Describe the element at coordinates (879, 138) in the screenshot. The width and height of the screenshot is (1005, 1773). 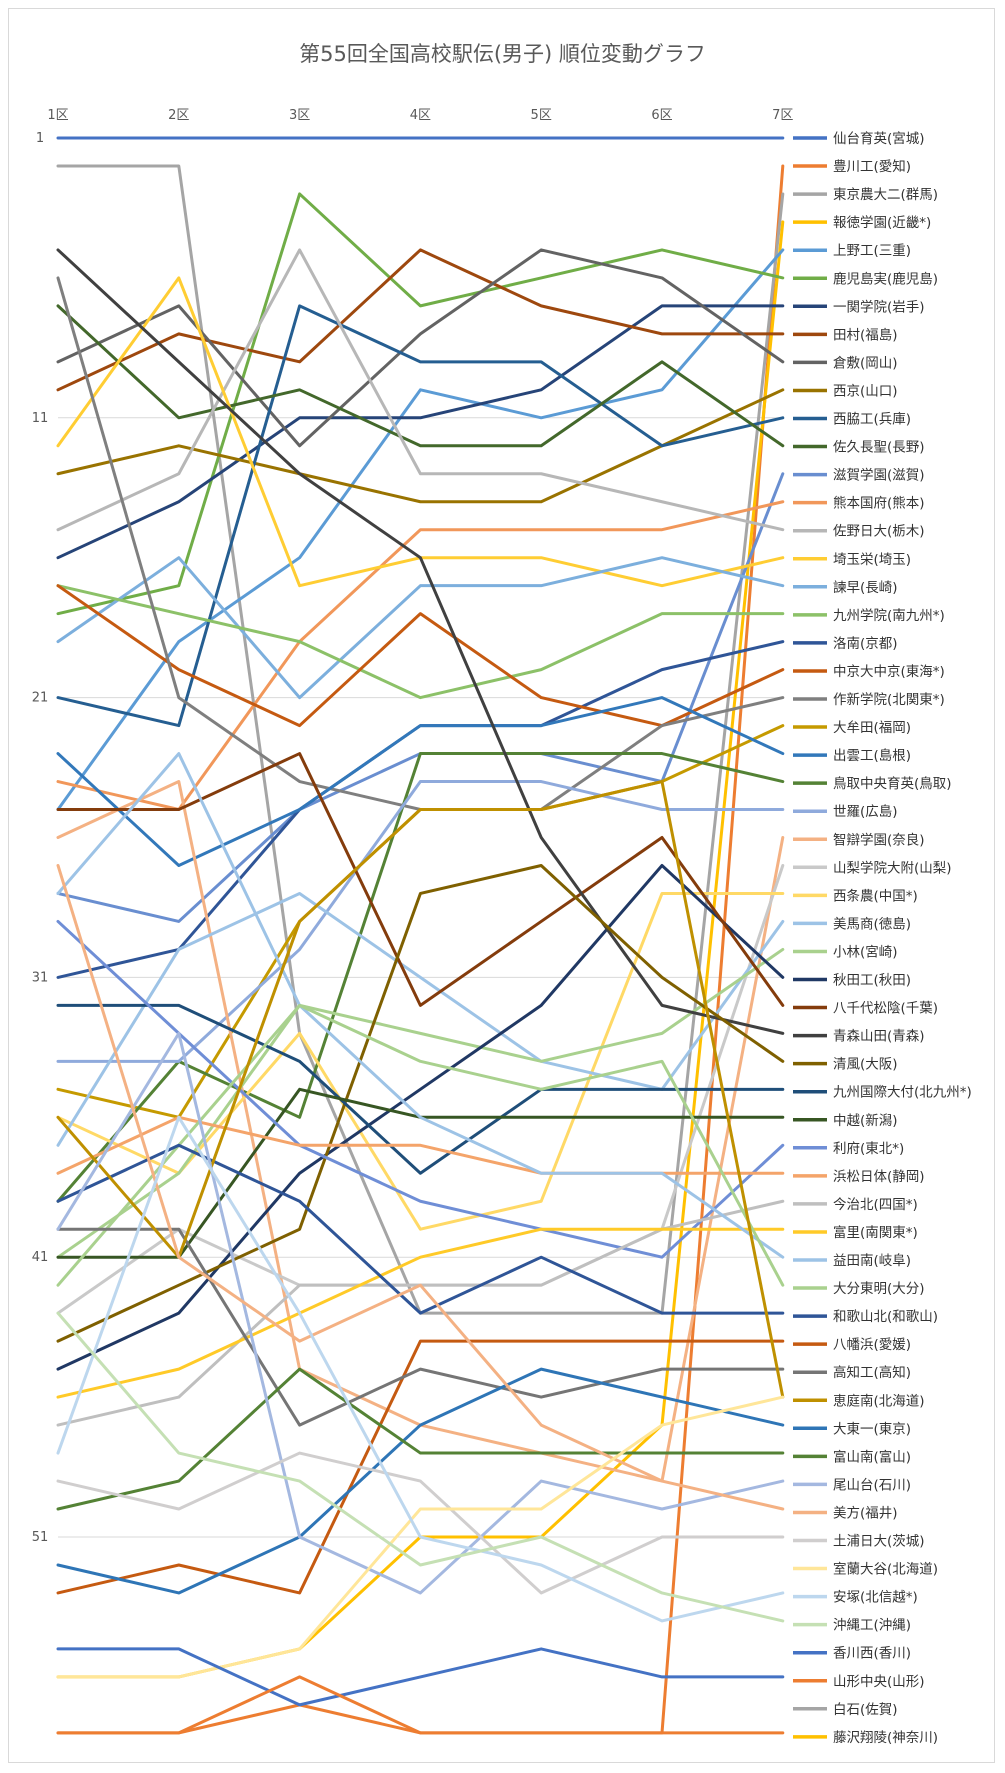
I see `legend-label: 仙台育英(宮城)` at that location.